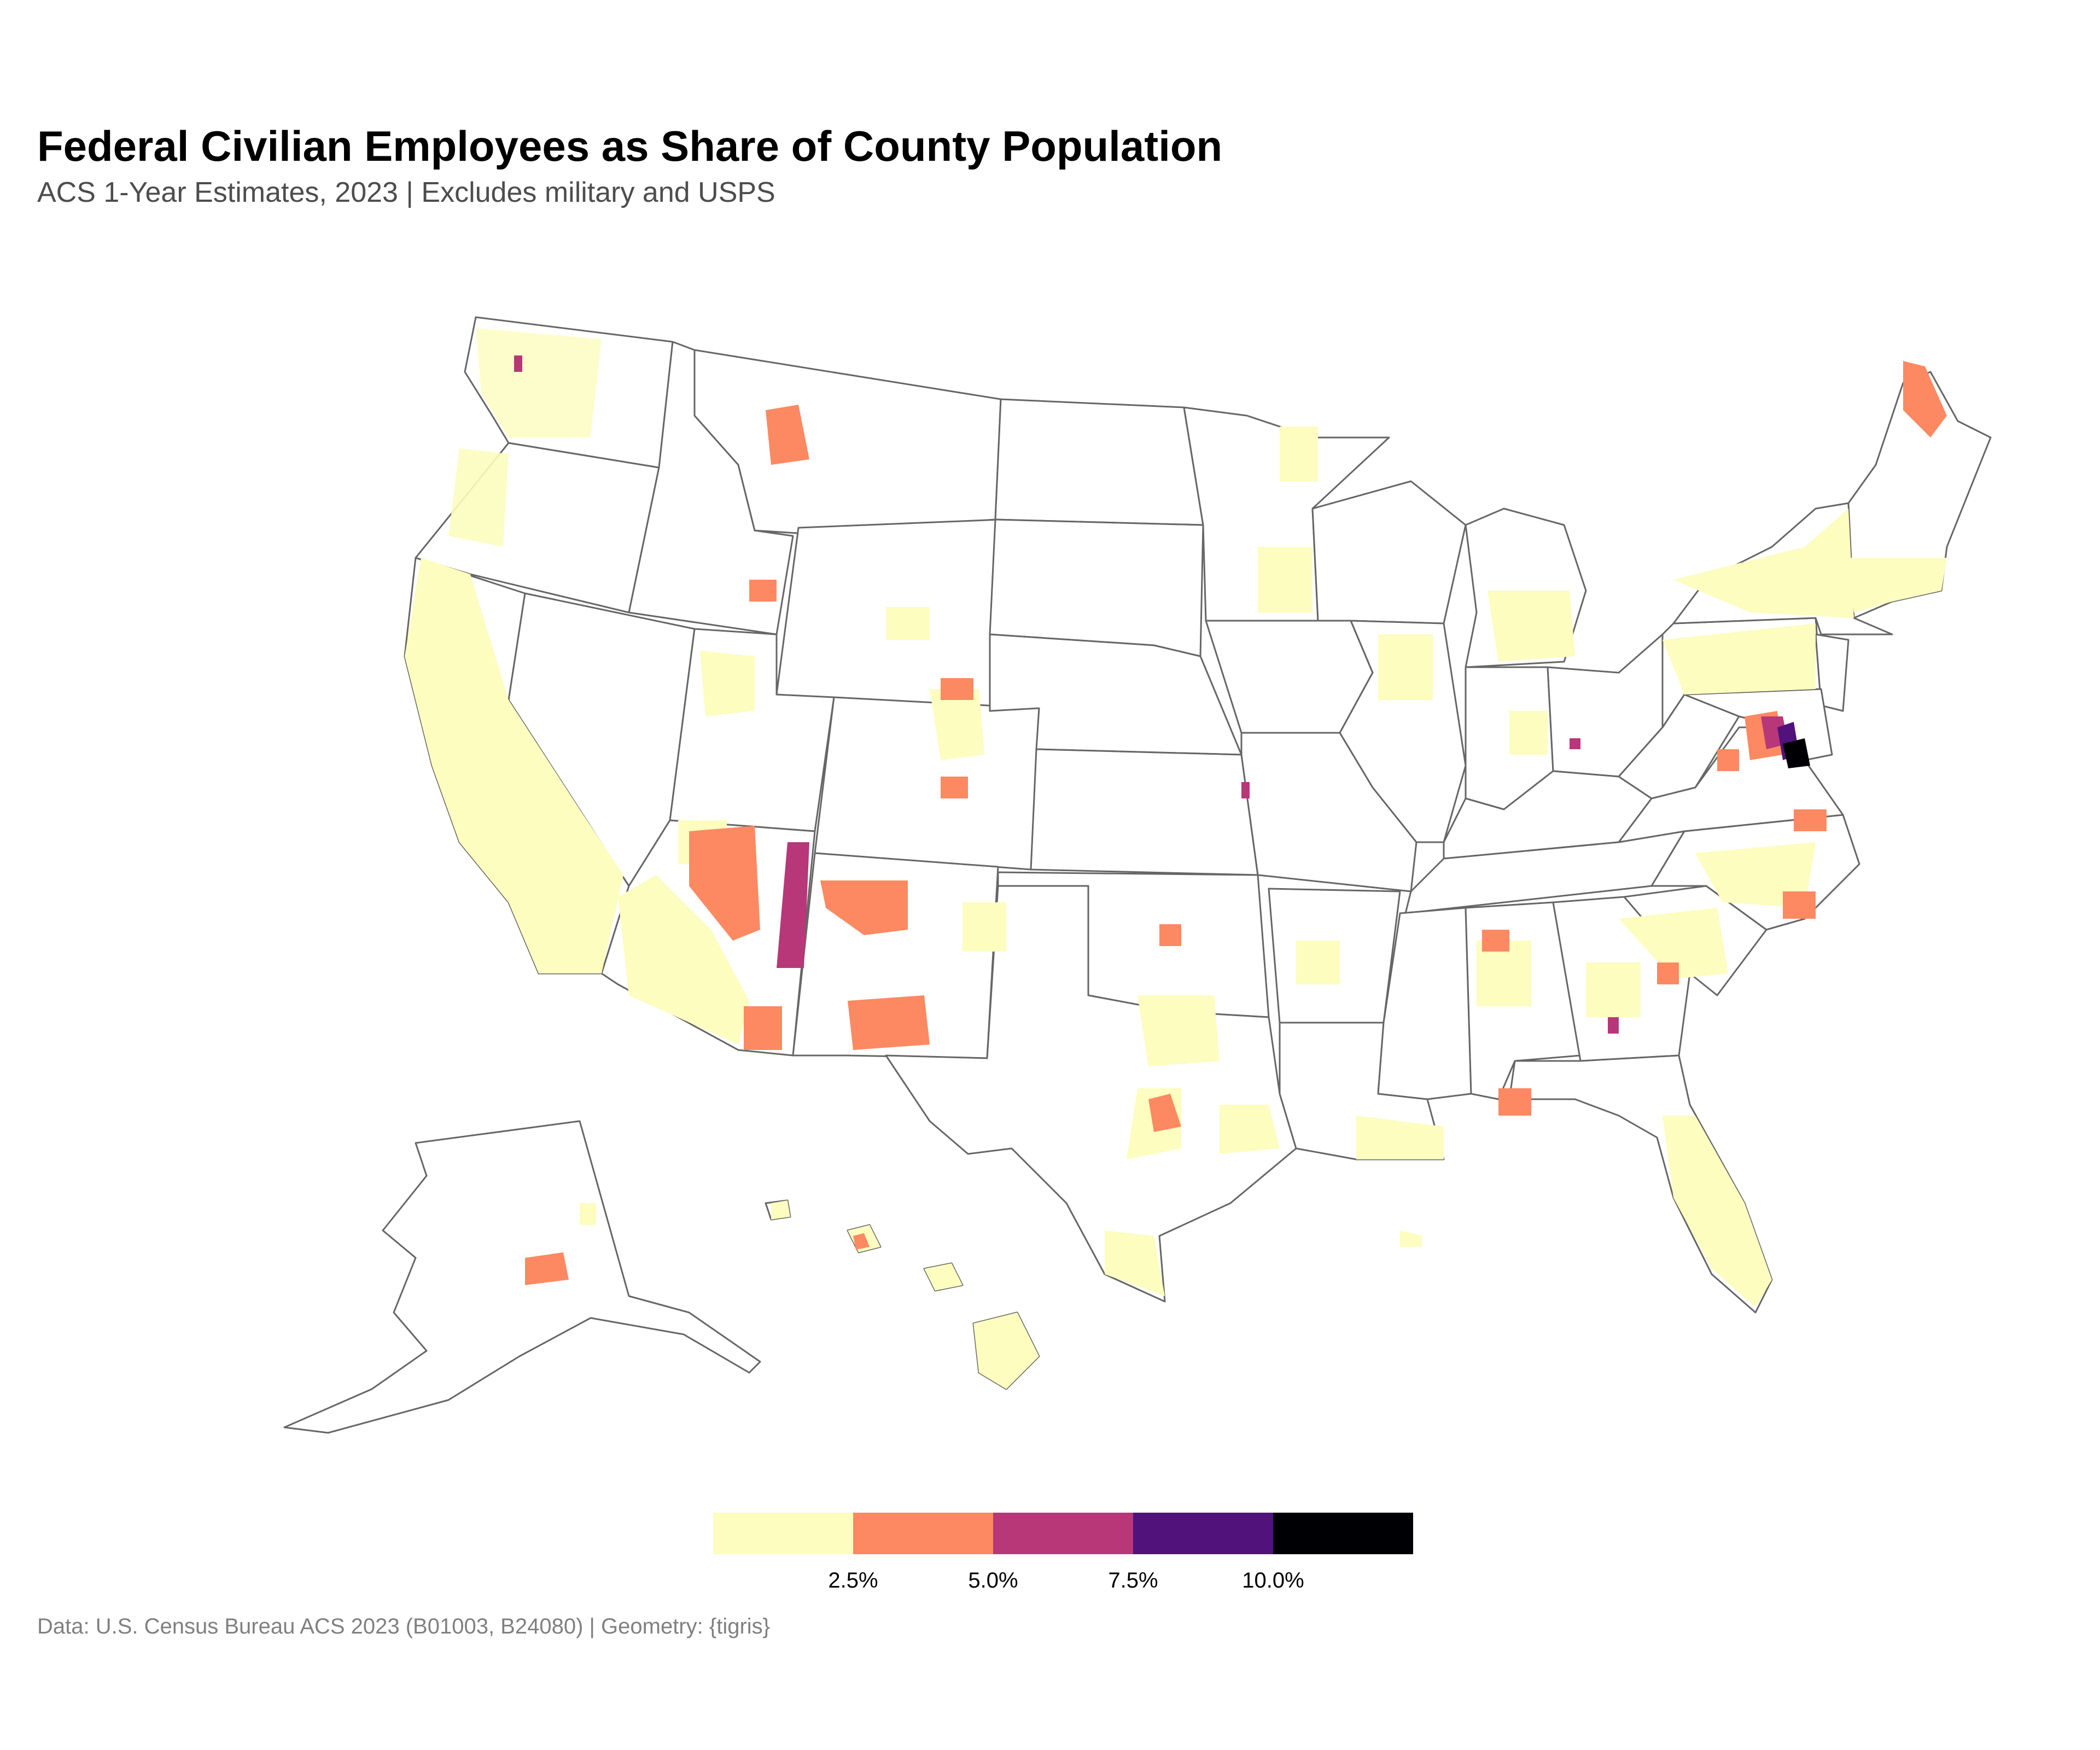 The height and width of the screenshot is (1750, 2100). I want to click on state-kansas, so click(1144, 812).